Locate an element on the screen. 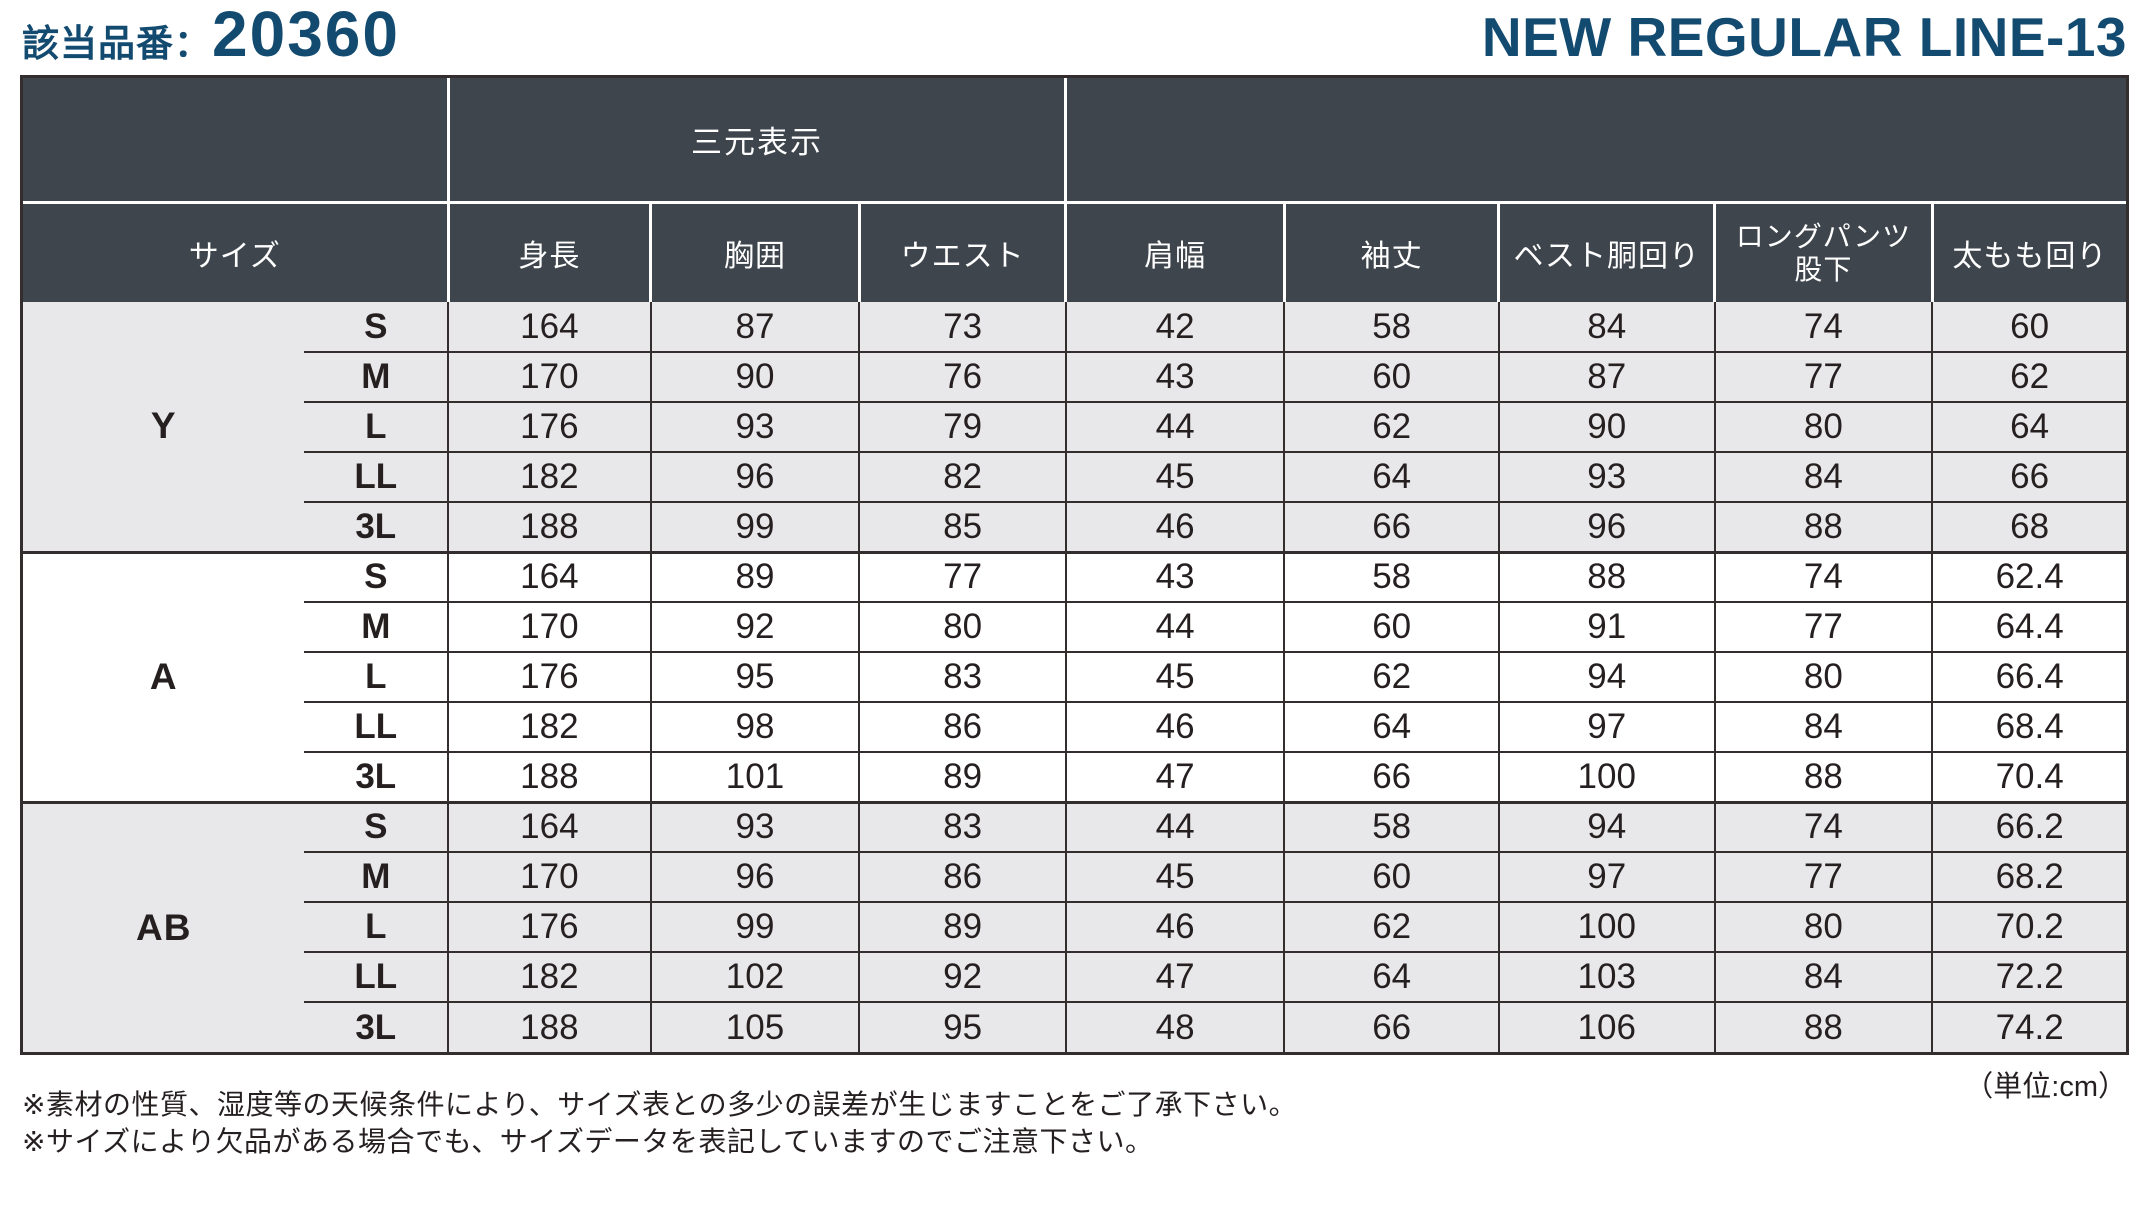 The height and width of the screenshot is (1231, 2149). table-row: LL 182 96 82 45 64 93 84 66 is located at coordinates (1074, 476).